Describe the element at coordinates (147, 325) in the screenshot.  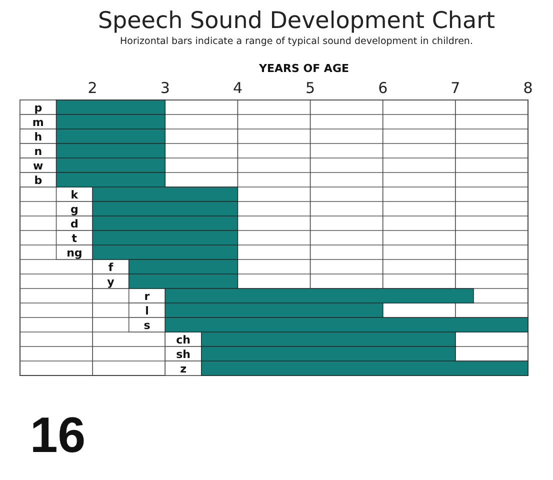
I see `y-tick-label: s` at that location.